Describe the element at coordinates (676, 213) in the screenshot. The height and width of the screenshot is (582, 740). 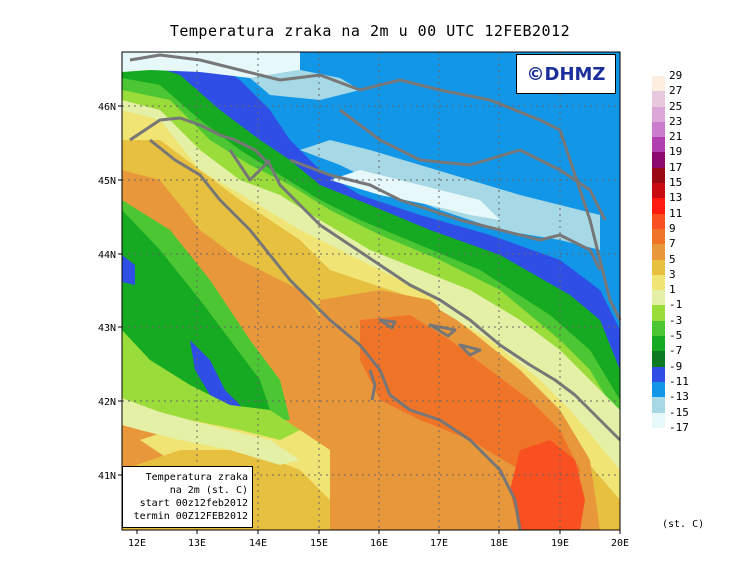
I see `legend-label: 11` at that location.